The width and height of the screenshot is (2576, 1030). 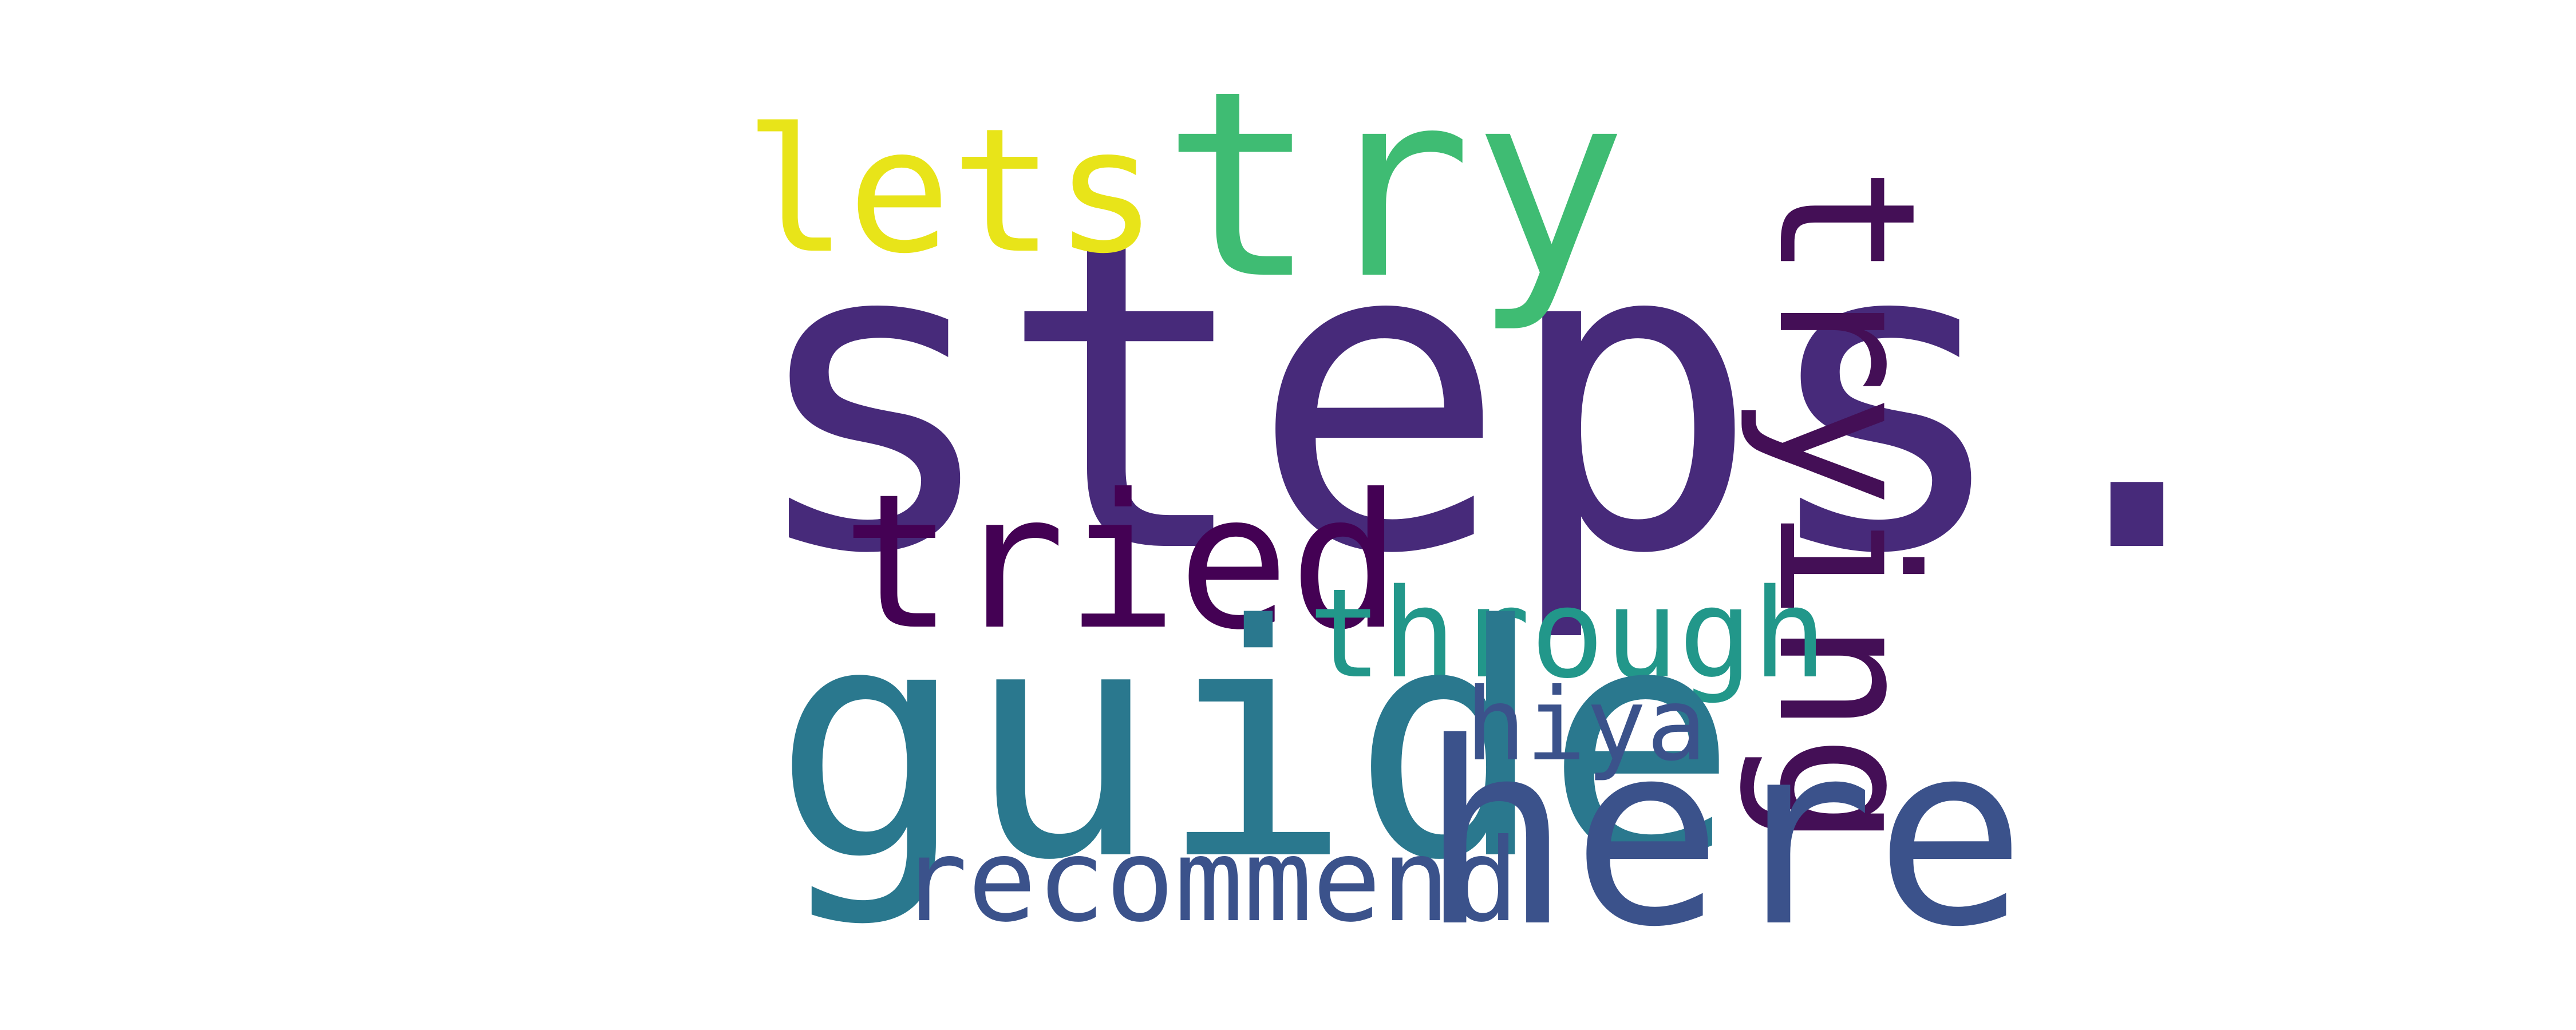 What do you see at coordinates (1121, 562) in the screenshot?
I see `word-tried: tried` at bounding box center [1121, 562].